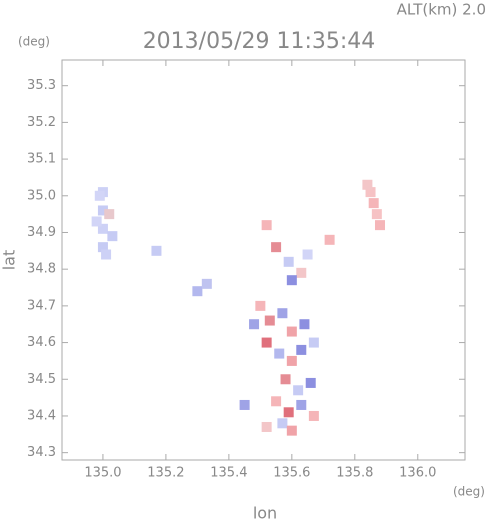 This screenshot has height=521, width=491. What do you see at coordinates (41, 452) in the screenshot?
I see `y-tick-label: 34.3` at bounding box center [41, 452].